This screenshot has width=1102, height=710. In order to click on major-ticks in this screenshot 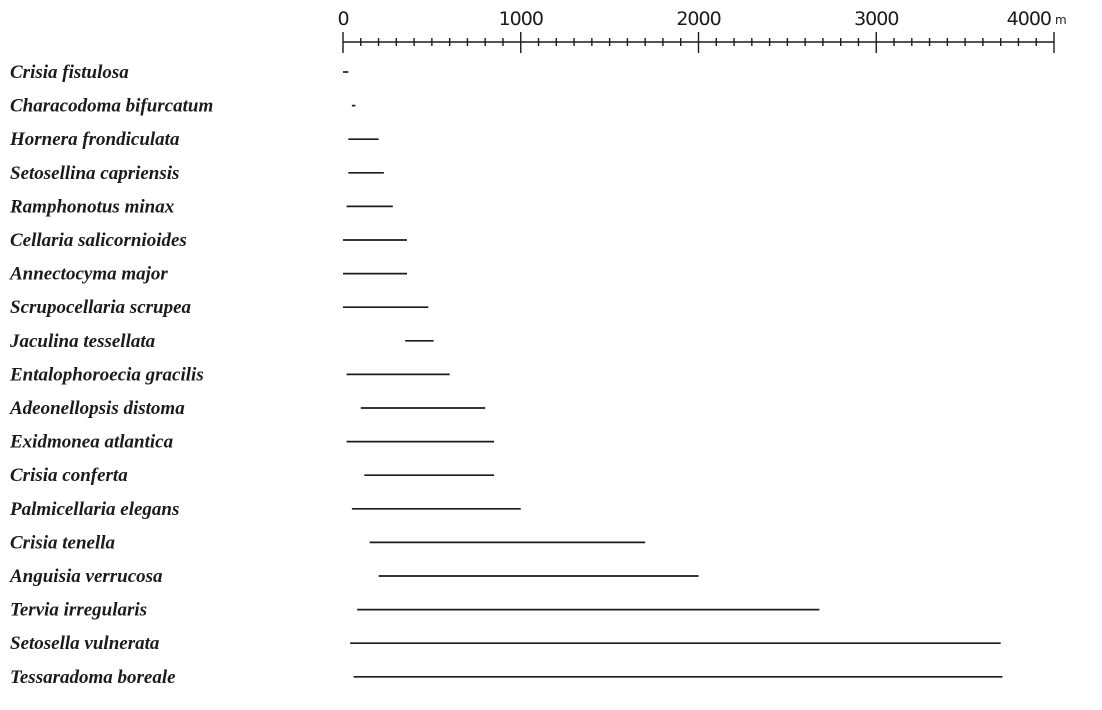, I will do `click(698, 42)`.